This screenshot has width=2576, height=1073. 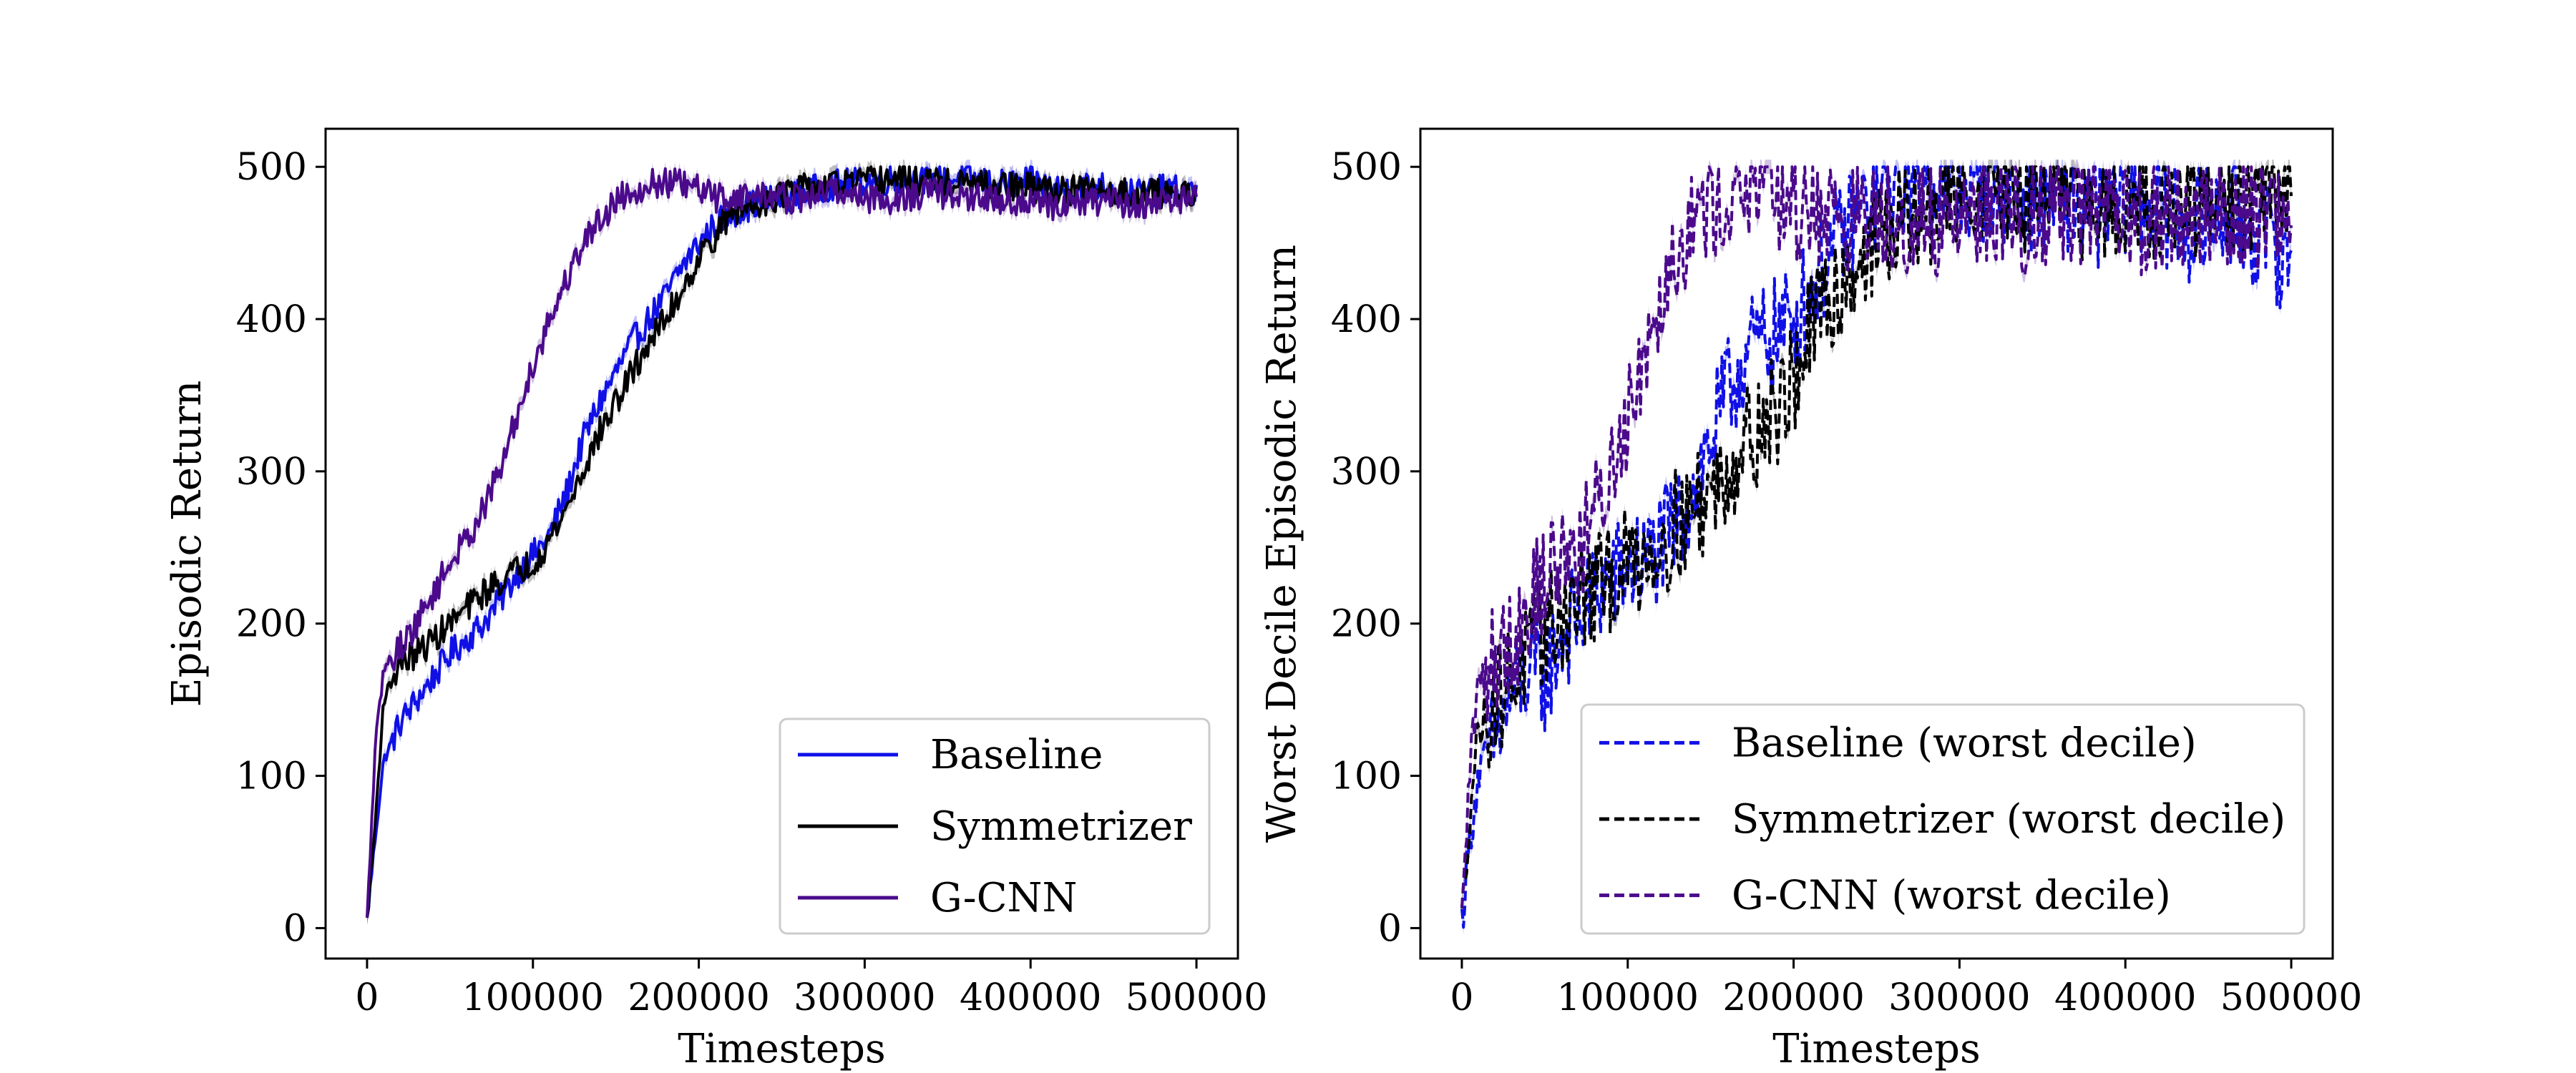 I want to click on legend-label: Symmetrizer, so click(x=1061, y=827).